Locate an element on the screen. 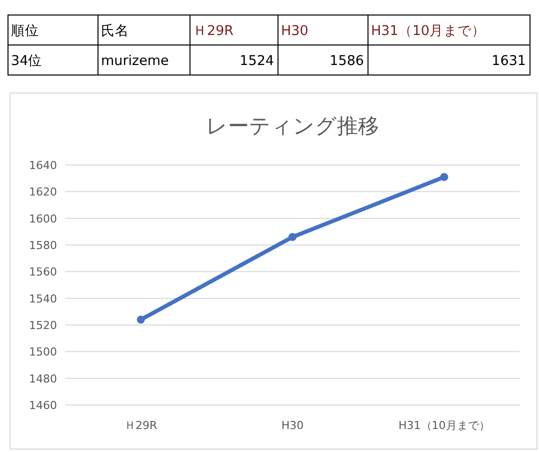 The height and width of the screenshot is (452, 539). y-tick-label: 1620 is located at coordinates (43, 192).